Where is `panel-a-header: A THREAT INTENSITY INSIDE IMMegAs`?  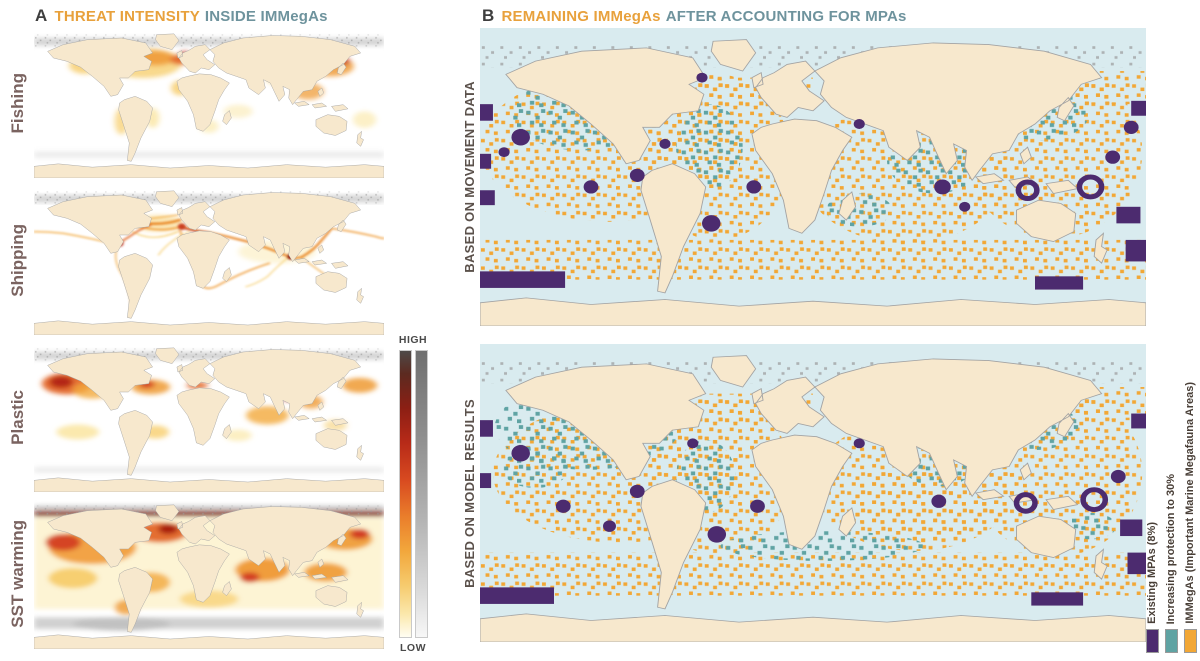
panel-a-header: A THREAT INTENSITY INSIDE IMMegAs is located at coordinates (181, 16).